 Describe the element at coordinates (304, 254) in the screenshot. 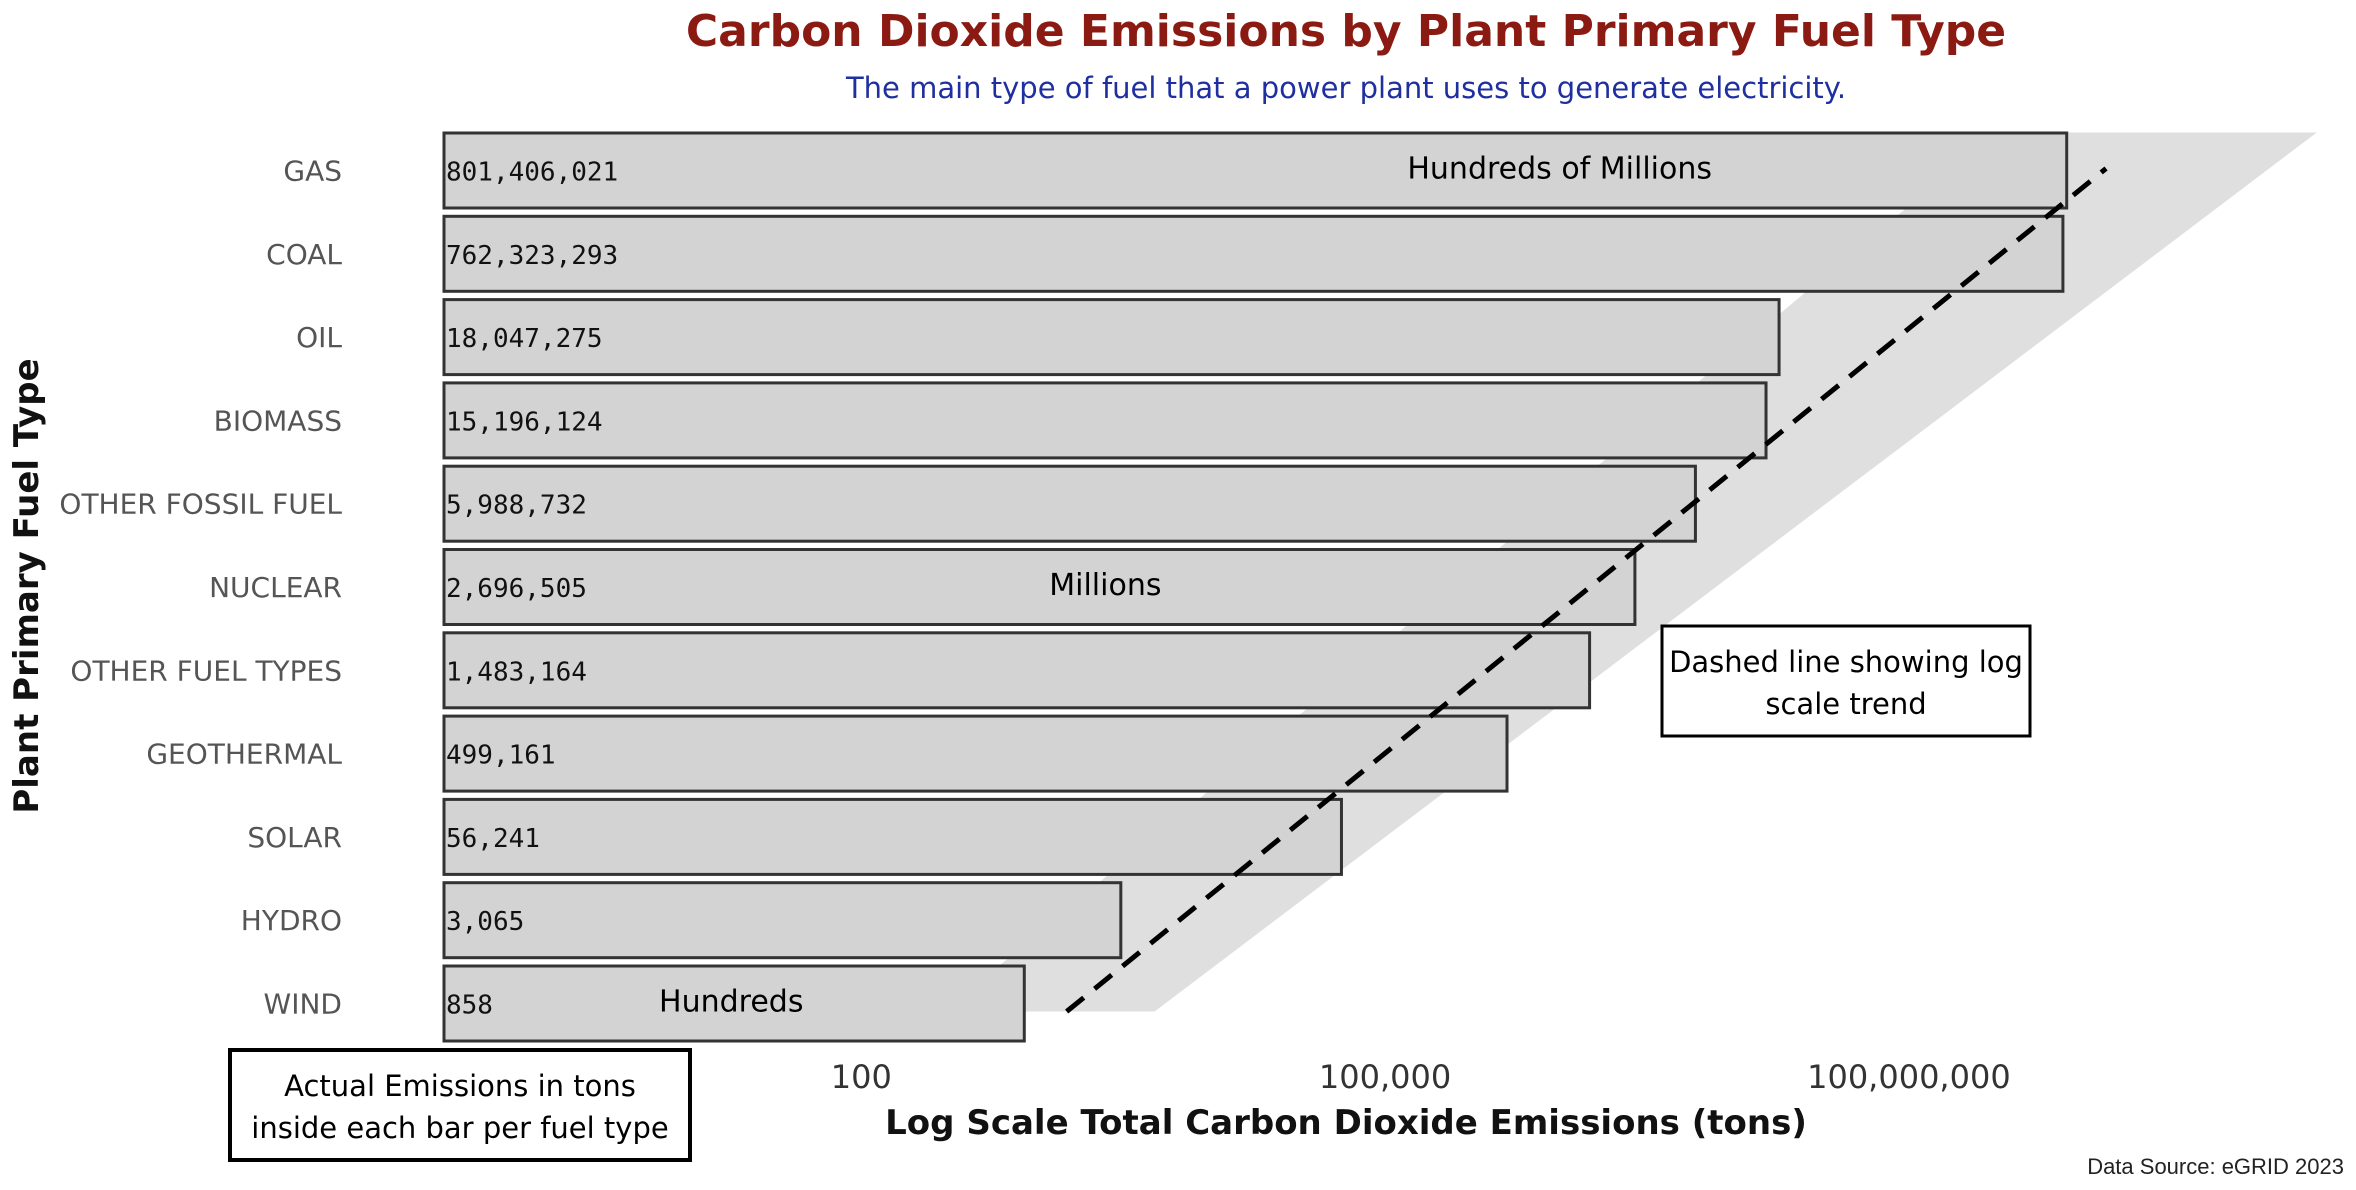

I see `category-label-coal: COAL` at that location.